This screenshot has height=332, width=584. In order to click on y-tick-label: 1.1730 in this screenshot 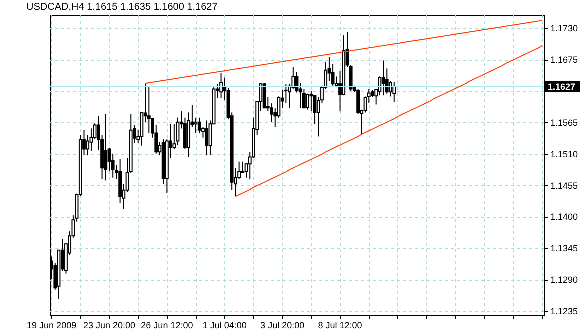, I will do `click(564, 29)`.